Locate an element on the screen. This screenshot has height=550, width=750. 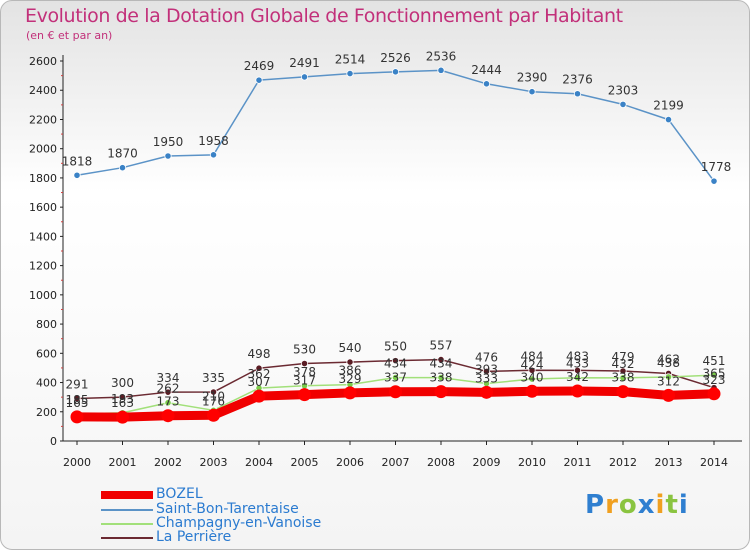
legend-item-champagny: Champagny-en-Vanoise is located at coordinates (251, 523).